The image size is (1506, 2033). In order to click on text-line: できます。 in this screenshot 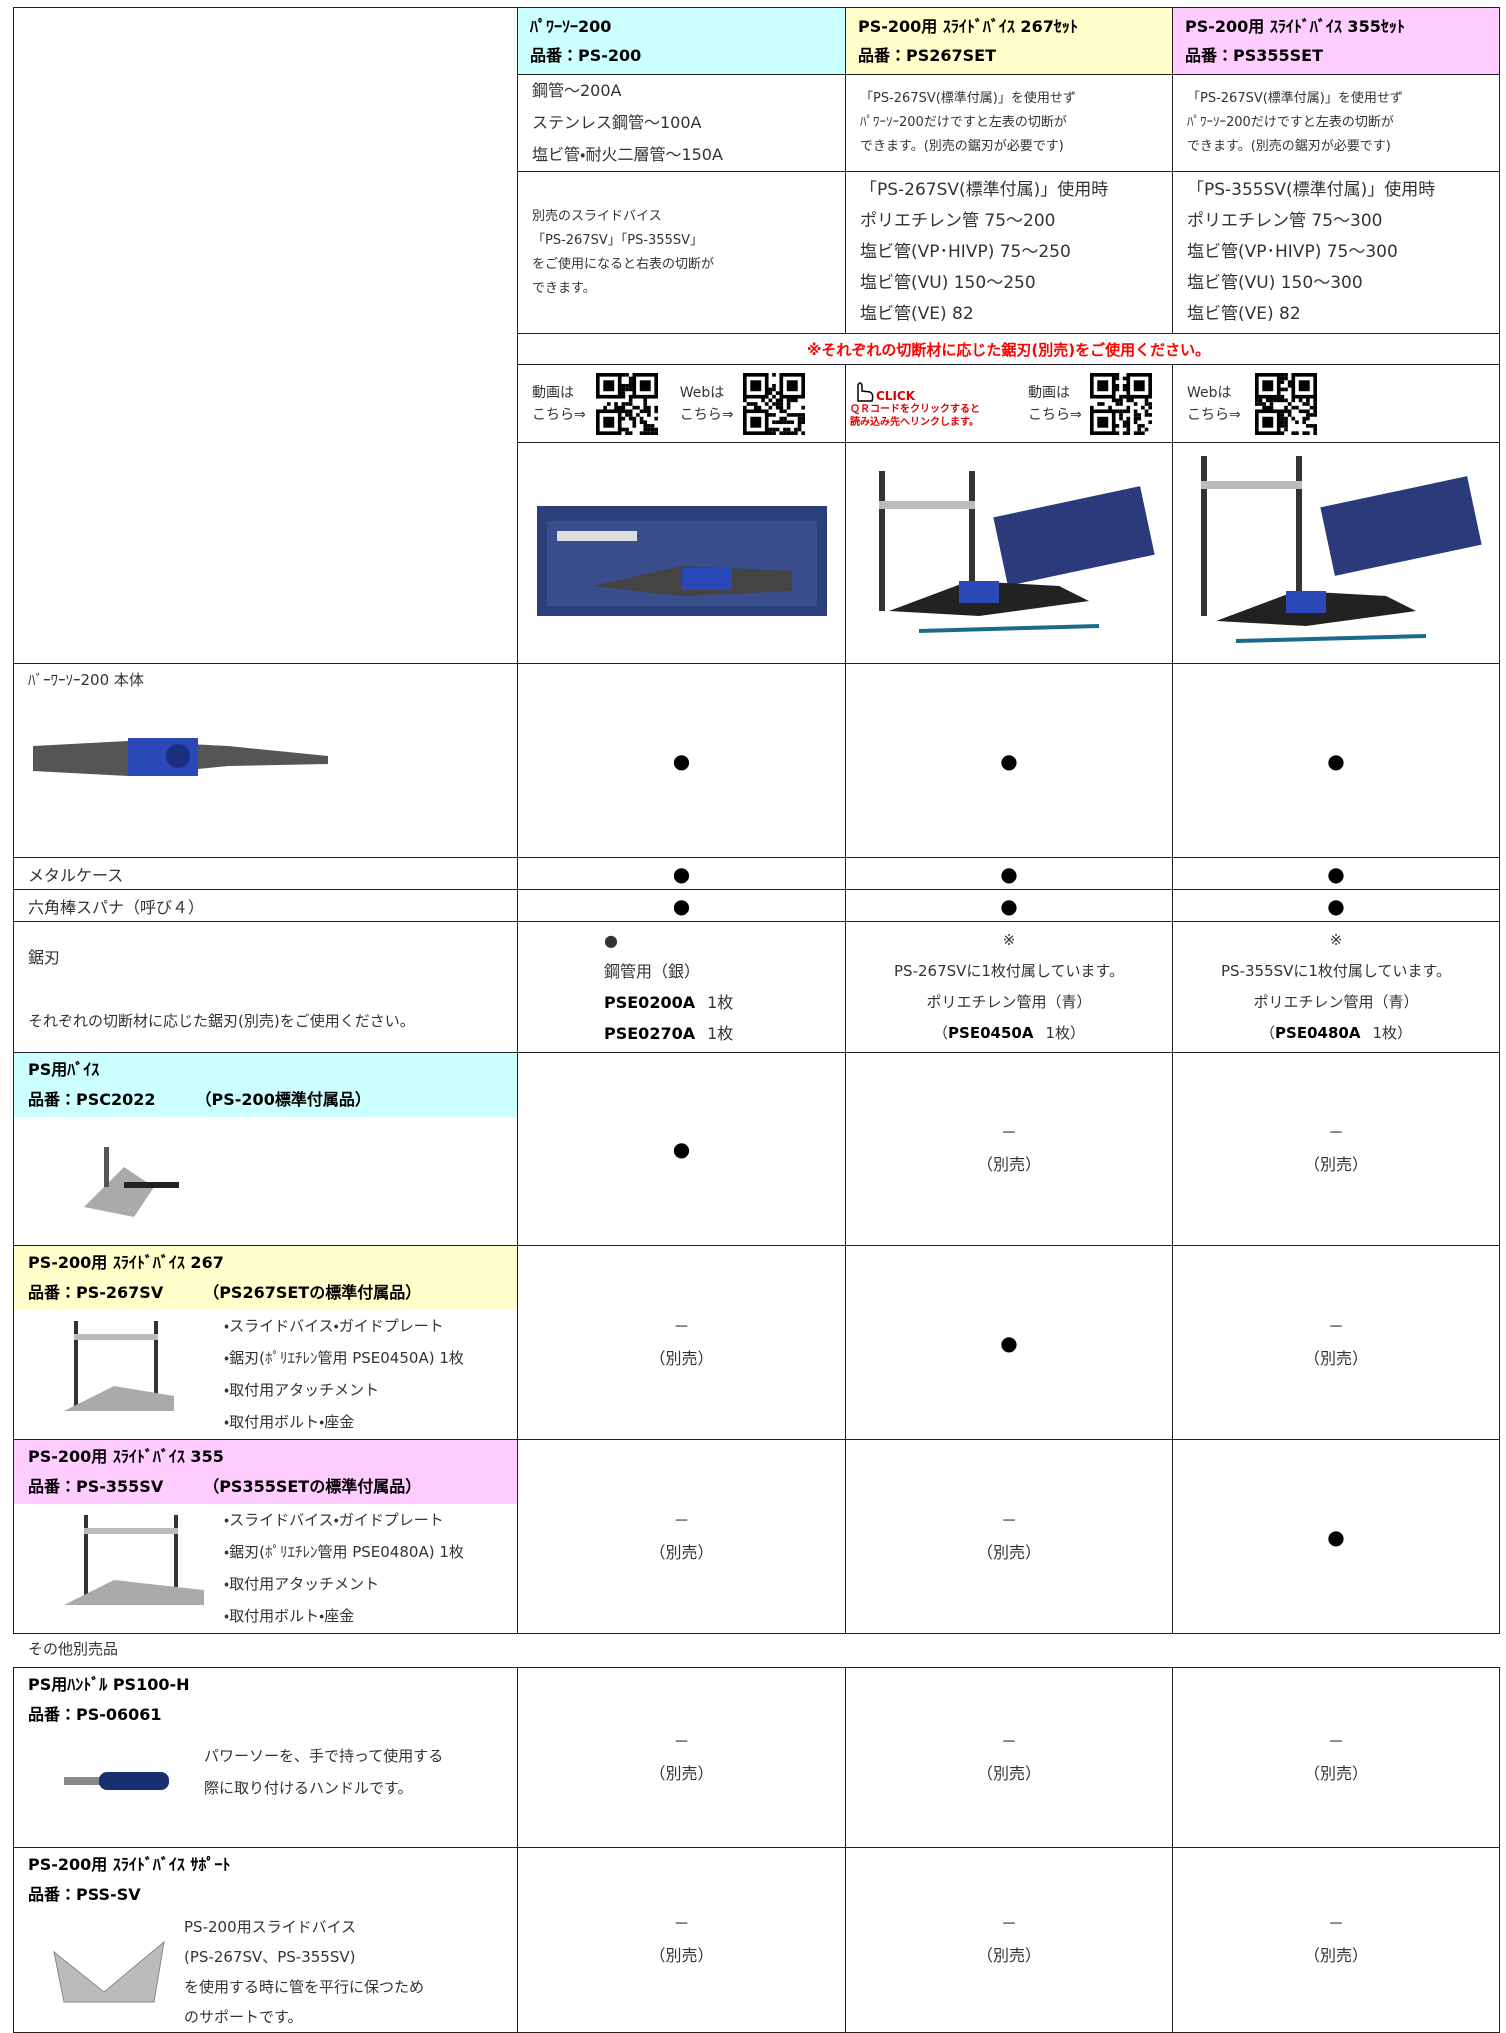, I will do `click(564, 288)`.